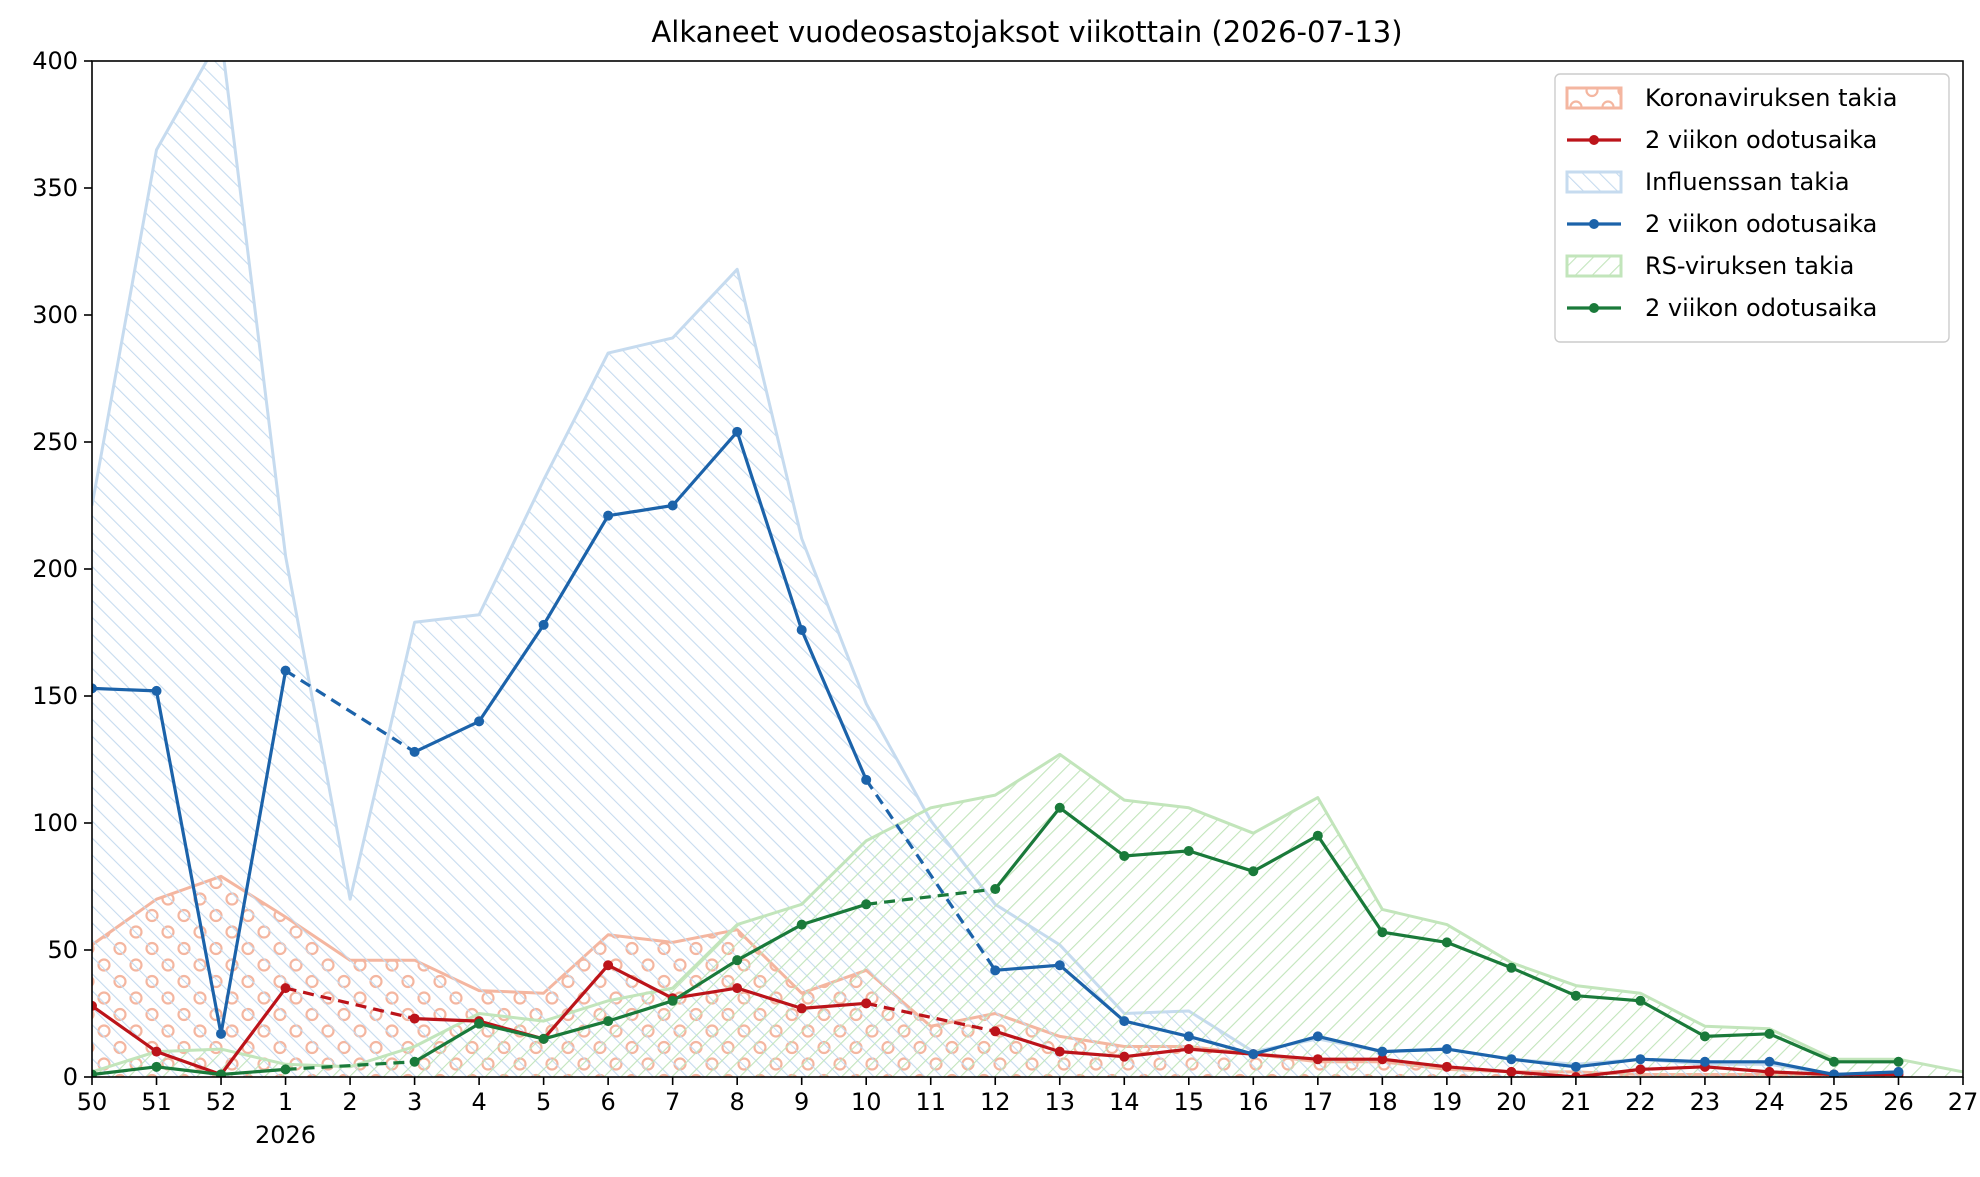 The image size is (1980, 1177). Describe the element at coordinates (478, 1102) in the screenshot. I see `x-tick-label-4: 4` at that location.